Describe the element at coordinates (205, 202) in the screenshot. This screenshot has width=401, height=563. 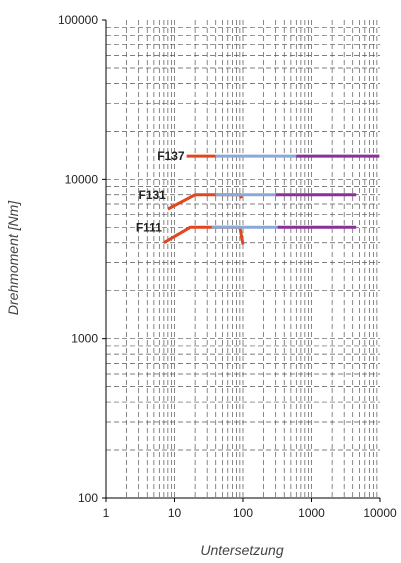
I see `series-segment-f131` at that location.